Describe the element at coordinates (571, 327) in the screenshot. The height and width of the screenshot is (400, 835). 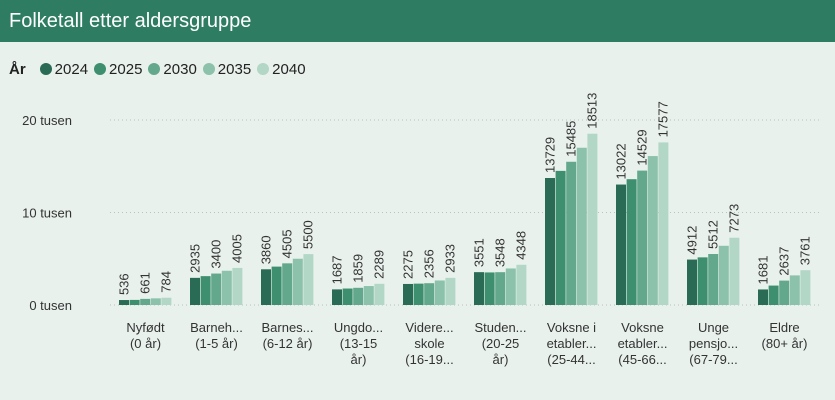
I see `x-tick-label: Voksne i` at that location.